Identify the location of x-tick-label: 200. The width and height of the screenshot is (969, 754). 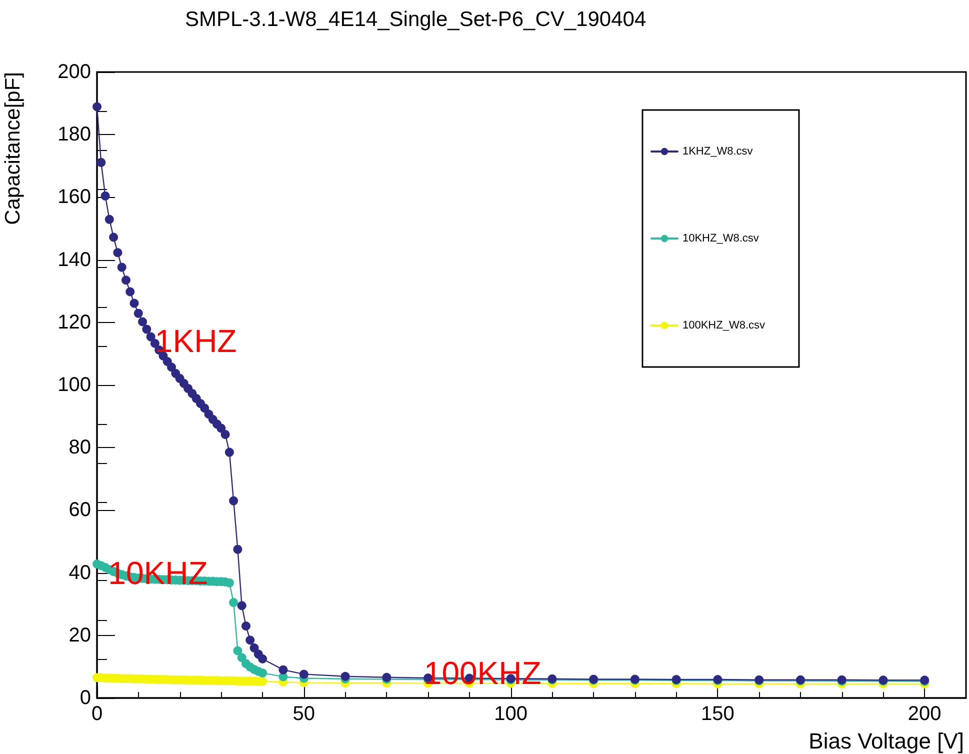
(925, 714).